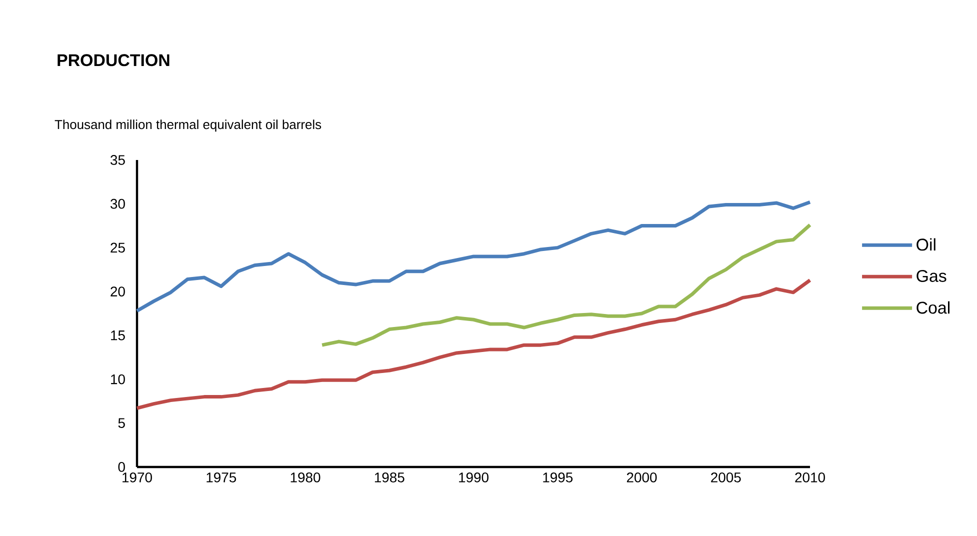 Image resolution: width=977 pixels, height=536 pixels. Describe the element at coordinates (188, 126) in the screenshot. I see `y-axis-title: Thousand million thermal equivalent oil barrels` at that location.